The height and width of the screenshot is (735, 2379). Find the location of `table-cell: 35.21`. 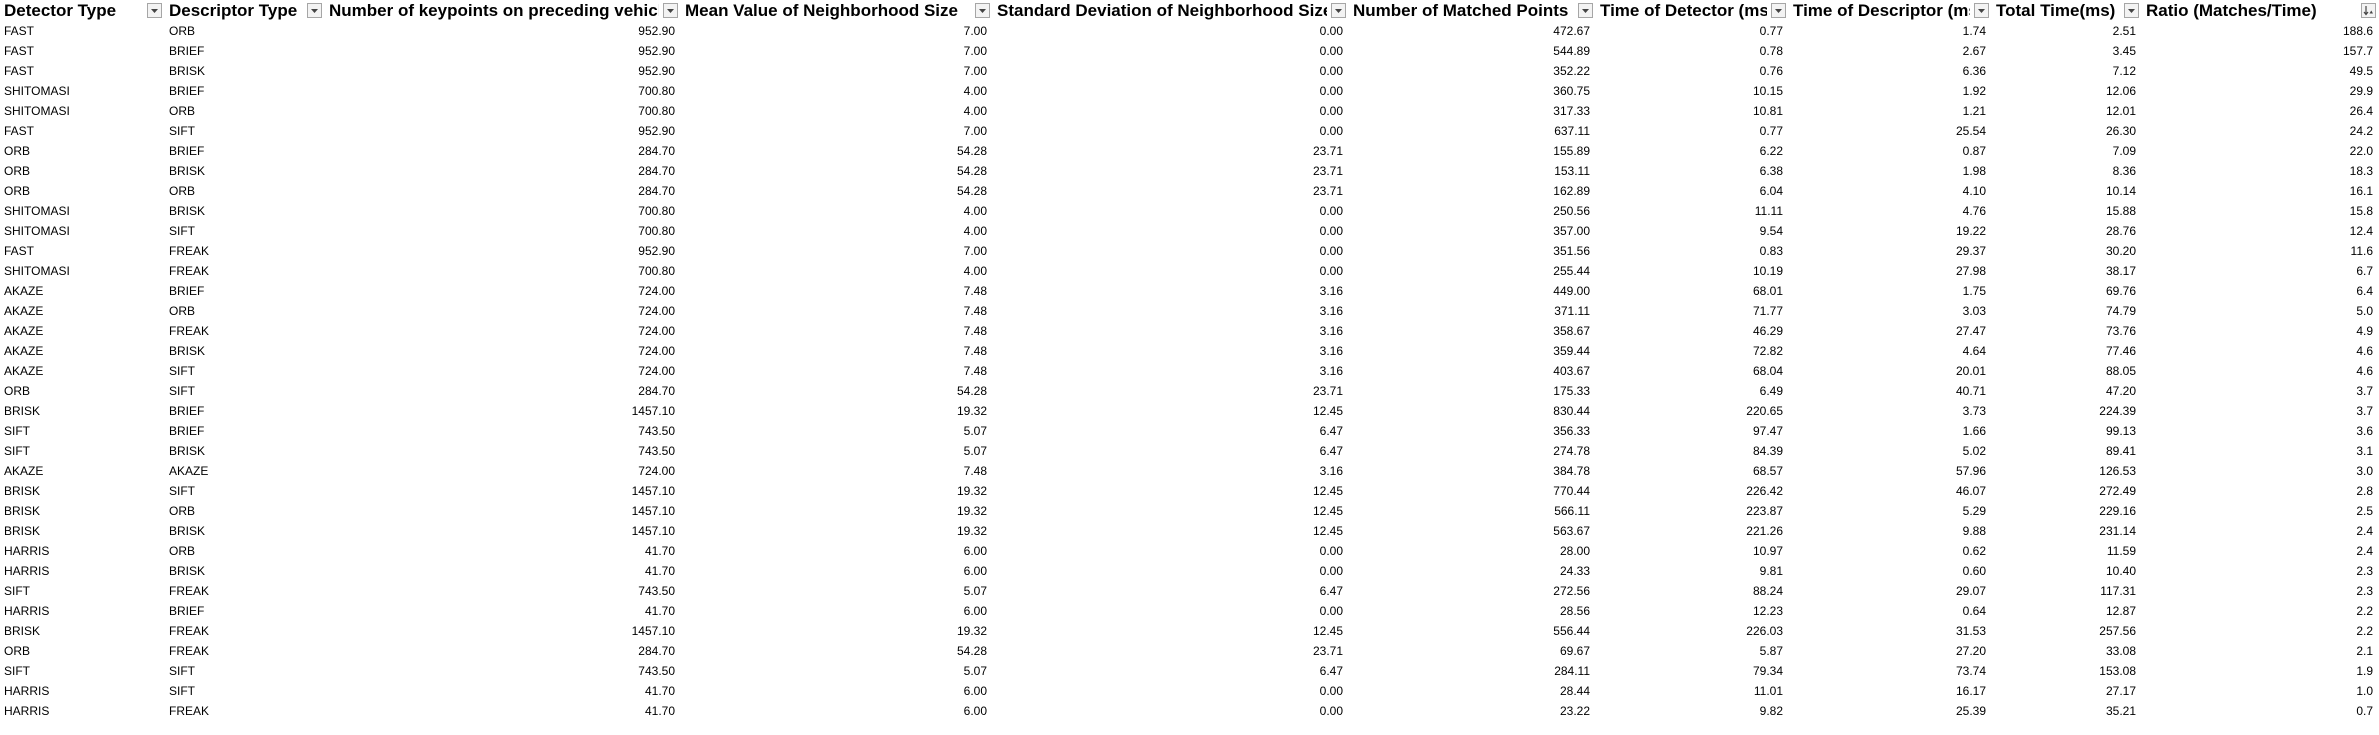

table-cell: 35.21 is located at coordinates (2120, 711).